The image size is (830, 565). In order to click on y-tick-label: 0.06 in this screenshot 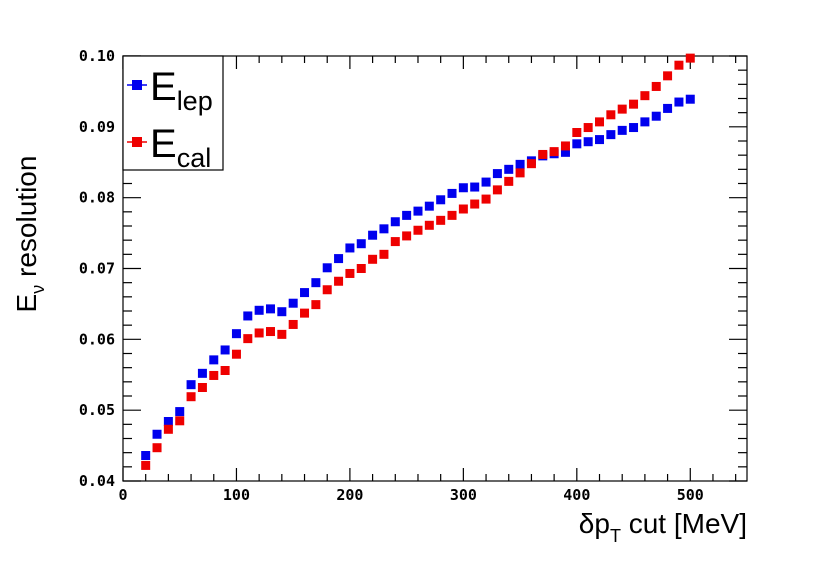, I will do `click(97, 339)`.